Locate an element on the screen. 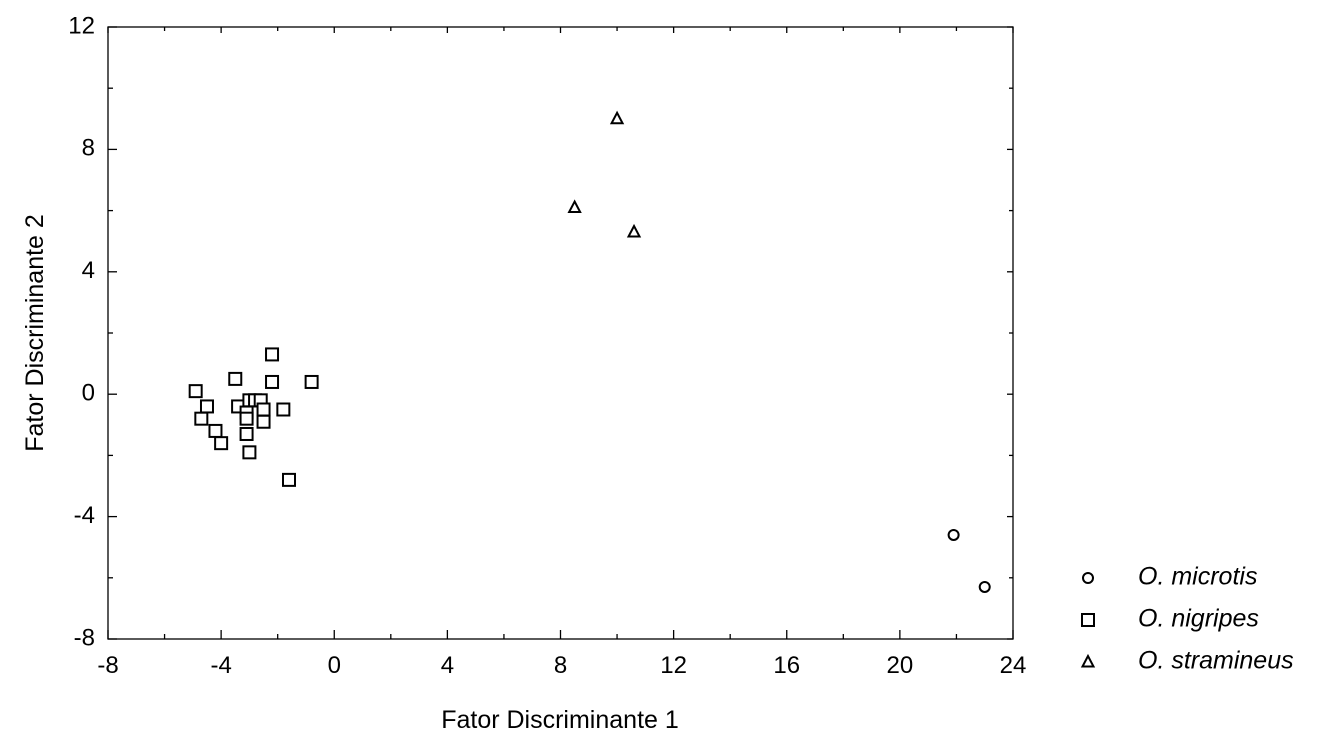 This screenshot has height=739, width=1335. x-tick-label: 12 is located at coordinates (673, 665).